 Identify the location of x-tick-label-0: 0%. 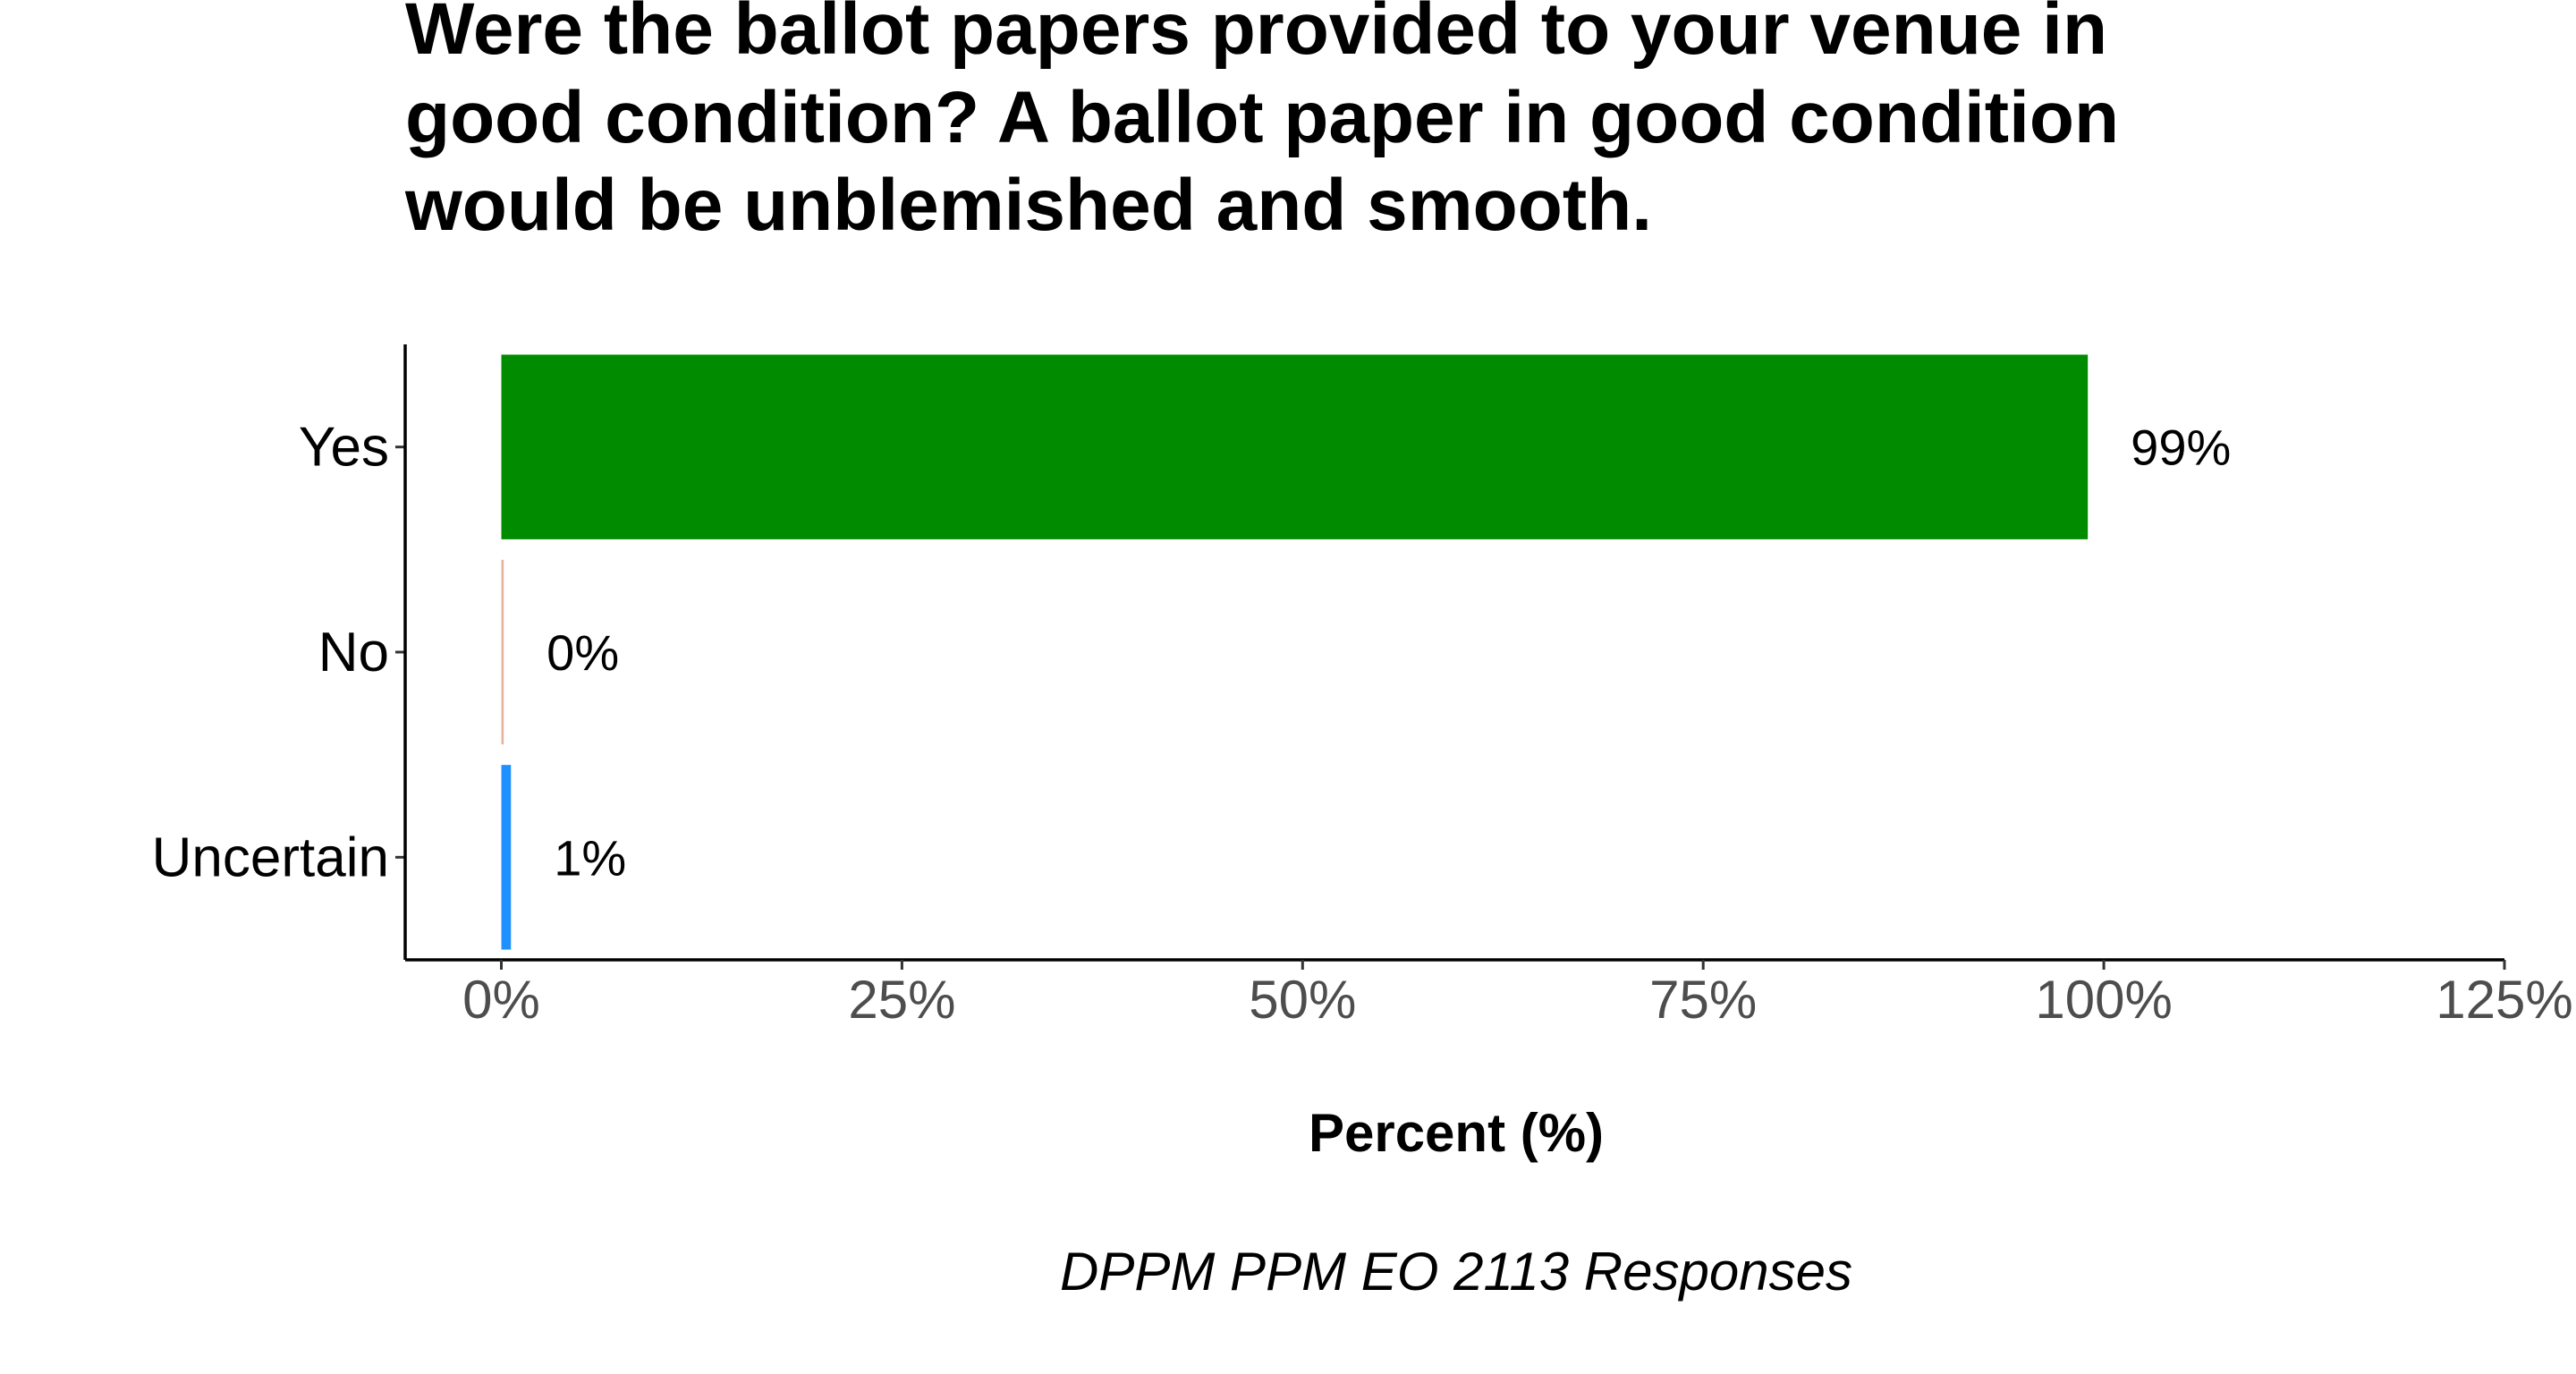
(501, 1000).